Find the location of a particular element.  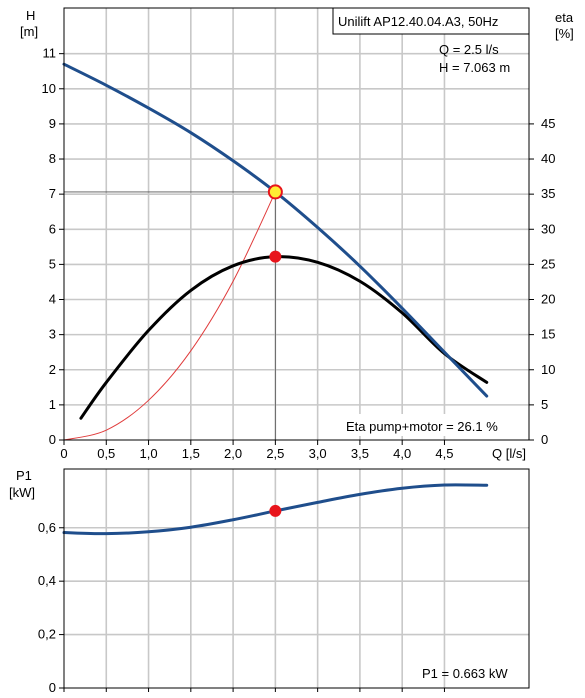

x-tick-label: 0,5 is located at coordinates (106, 453).